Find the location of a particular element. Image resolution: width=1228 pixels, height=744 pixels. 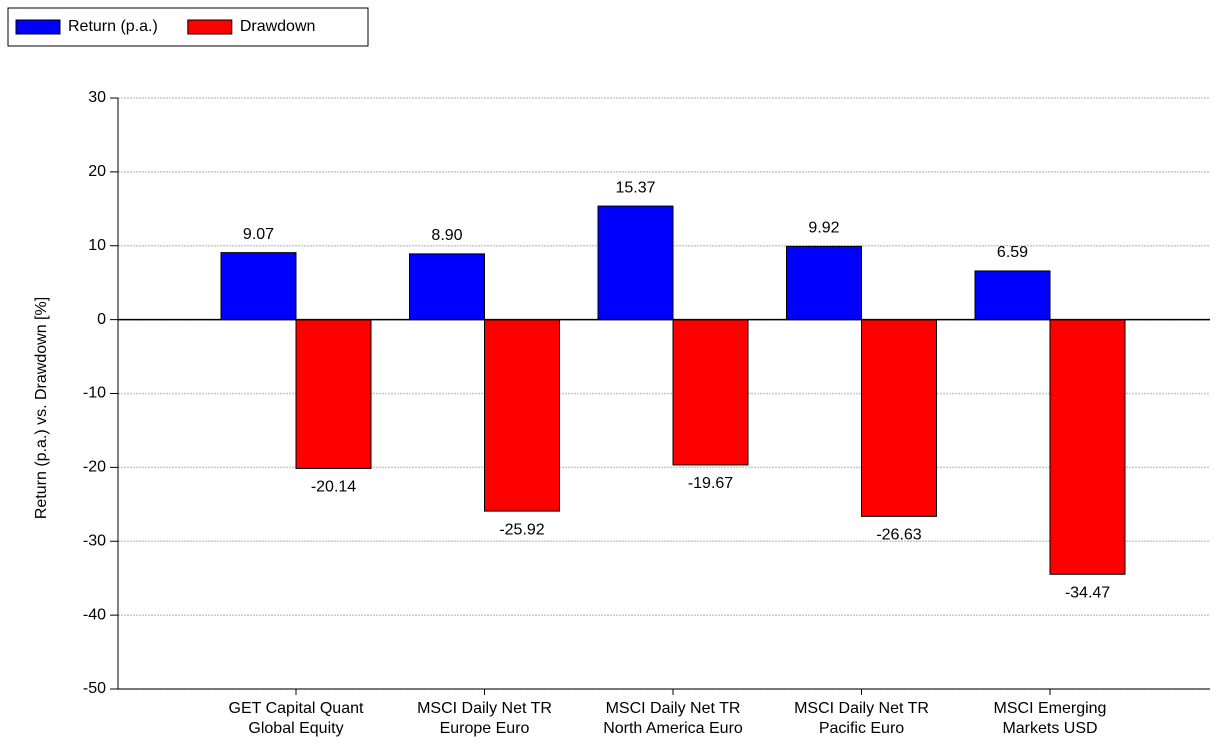

x-tick-label: MSCI Daily Net TR North America Euro is located at coordinates (673, 718).